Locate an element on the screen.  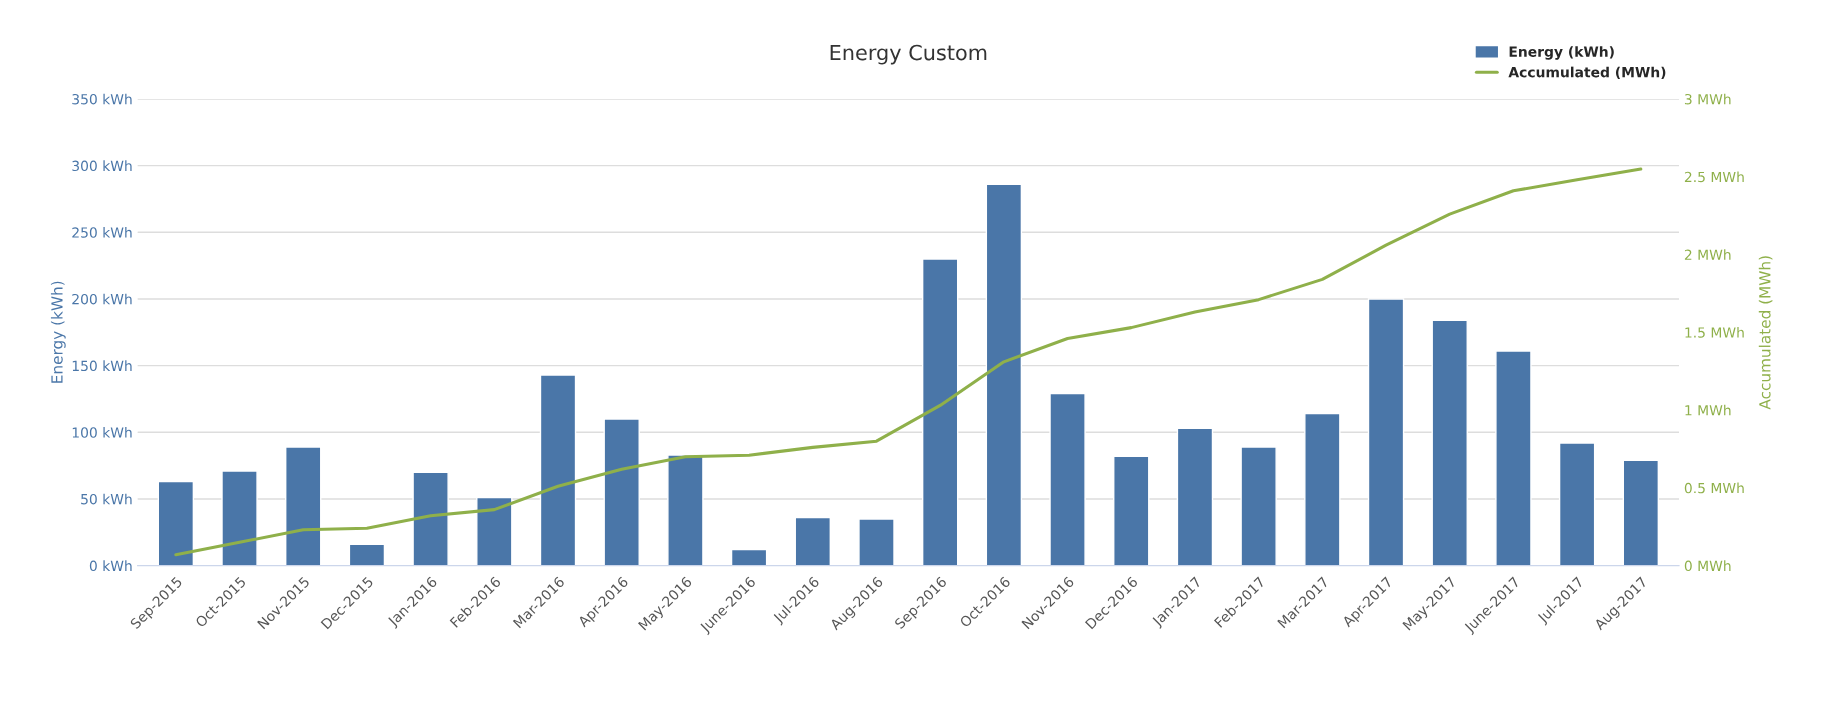
y2-tick-label: 2.5 MWh is located at coordinates (1714, 177).